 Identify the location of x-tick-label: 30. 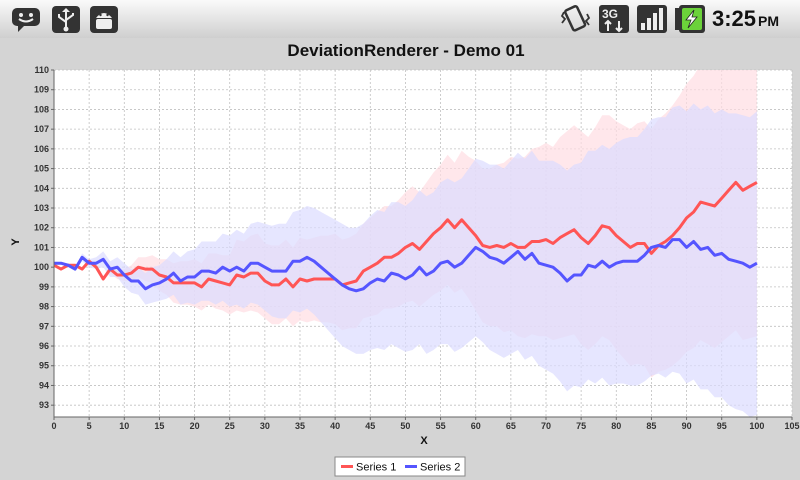
(265, 426).